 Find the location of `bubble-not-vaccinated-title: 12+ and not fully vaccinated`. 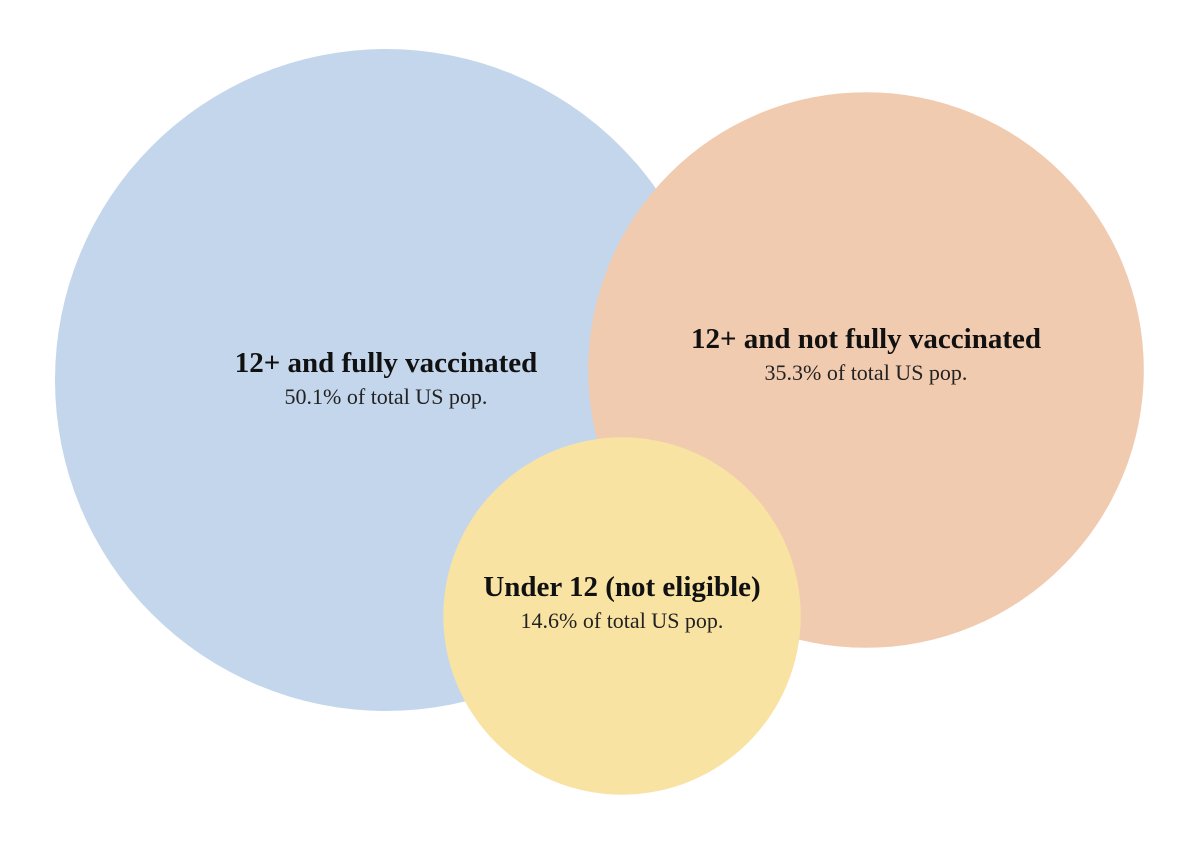

bubble-not-vaccinated-title: 12+ and not fully vaccinated is located at coordinates (866, 339).